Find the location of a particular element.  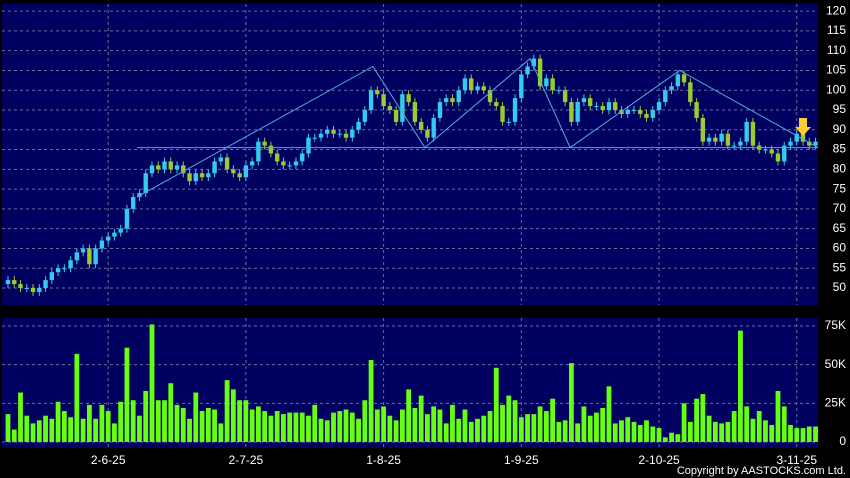

y-tick-label: 110 is located at coordinates (836, 50).